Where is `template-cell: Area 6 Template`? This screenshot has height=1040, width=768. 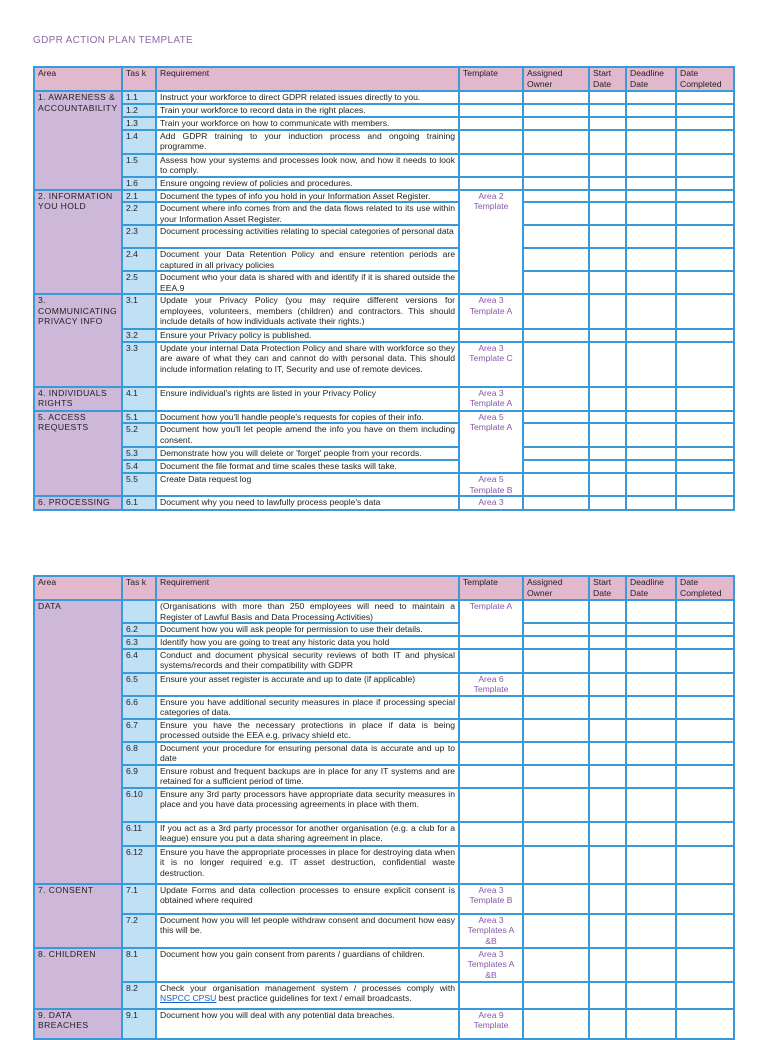
template-cell: Area 6 Template is located at coordinates (491, 684).